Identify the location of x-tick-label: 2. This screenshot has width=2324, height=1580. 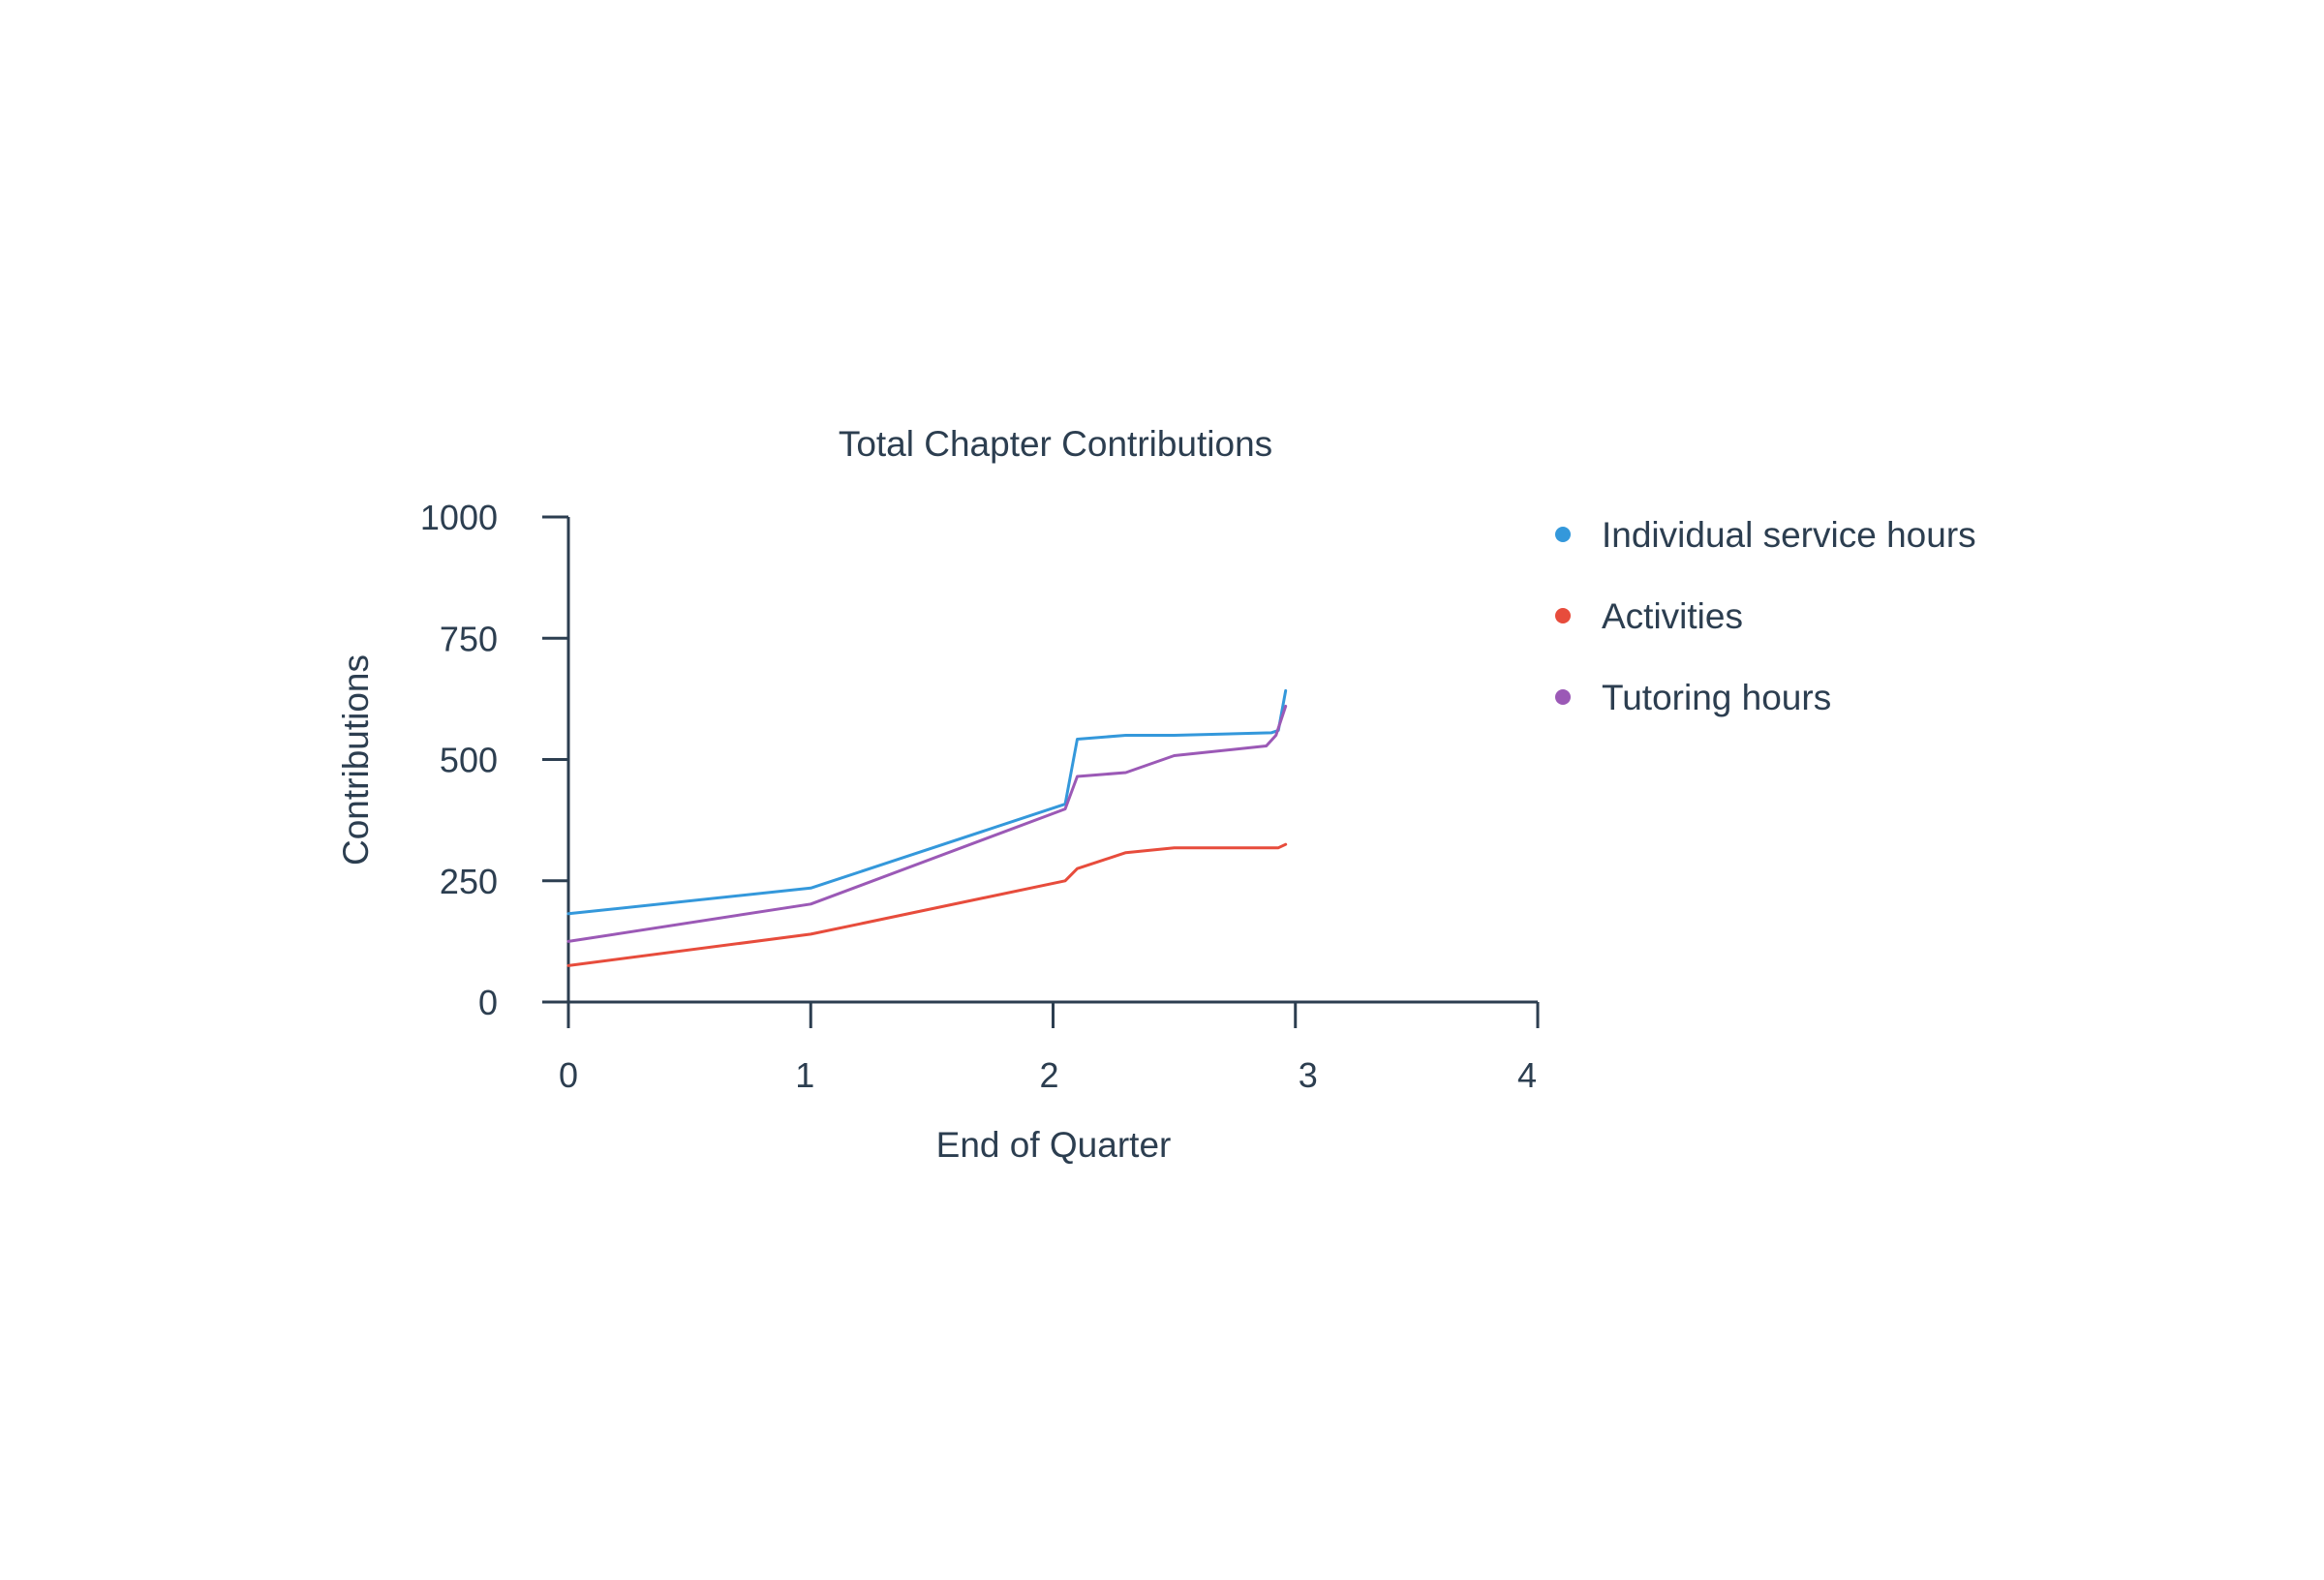
(1048, 1075).